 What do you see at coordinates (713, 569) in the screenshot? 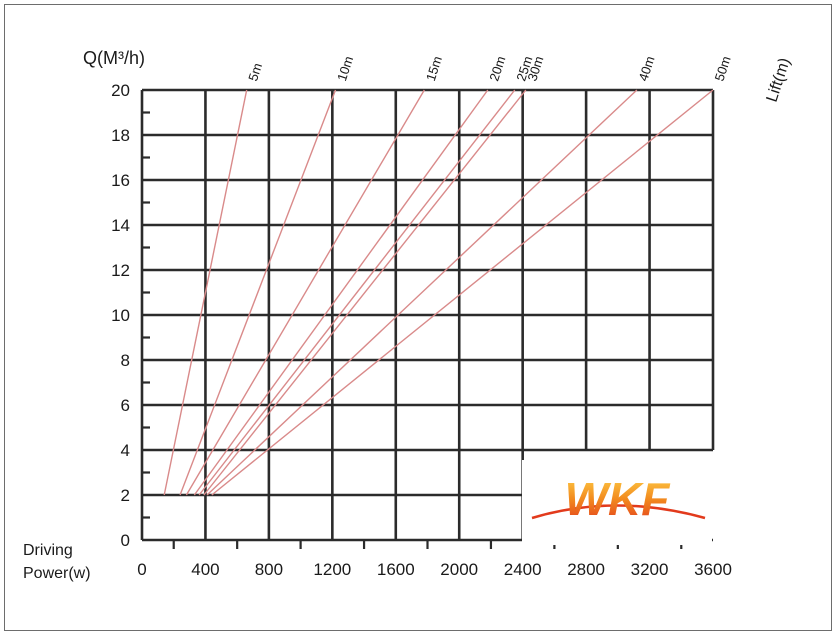
I see `x-tick-label: 3600` at bounding box center [713, 569].